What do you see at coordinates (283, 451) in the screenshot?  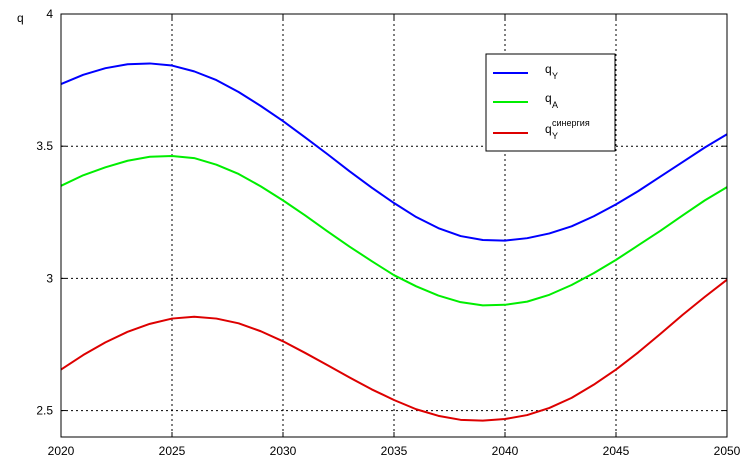 I see `x-tick-label: 2030` at bounding box center [283, 451].